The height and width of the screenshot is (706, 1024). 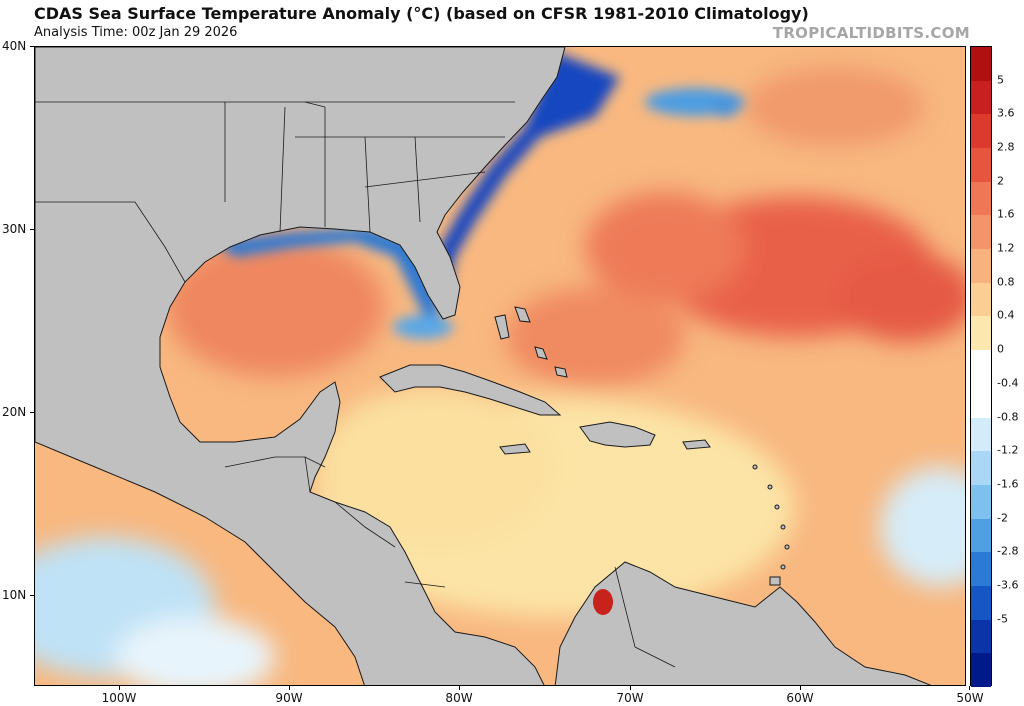 I want to click on colorbar-label: 2.8, so click(x=1006, y=147).